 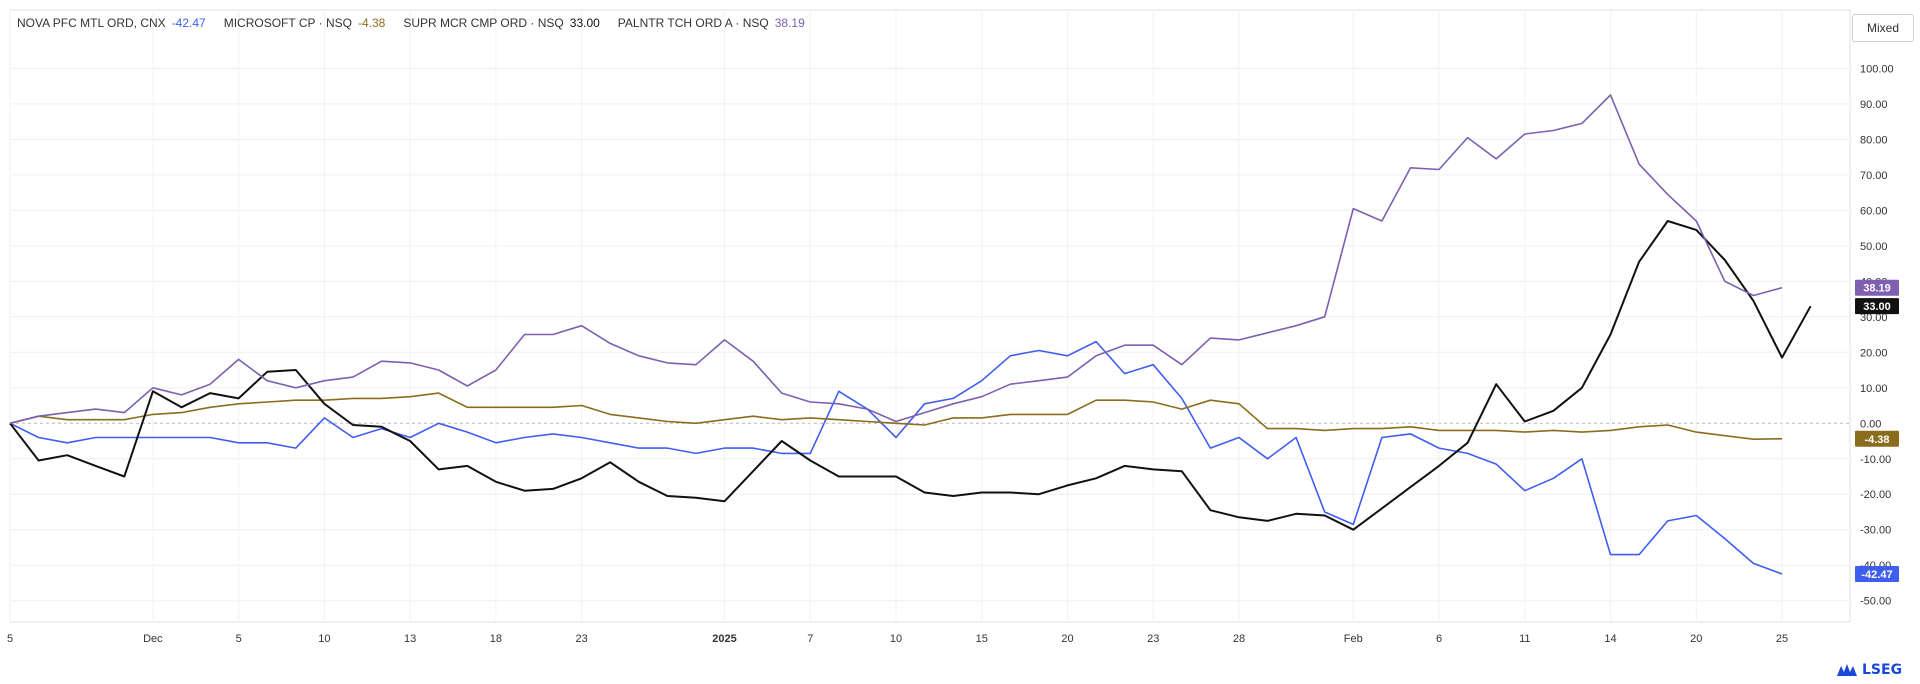 I want to click on x-tick-label: 28, so click(x=1239, y=639).